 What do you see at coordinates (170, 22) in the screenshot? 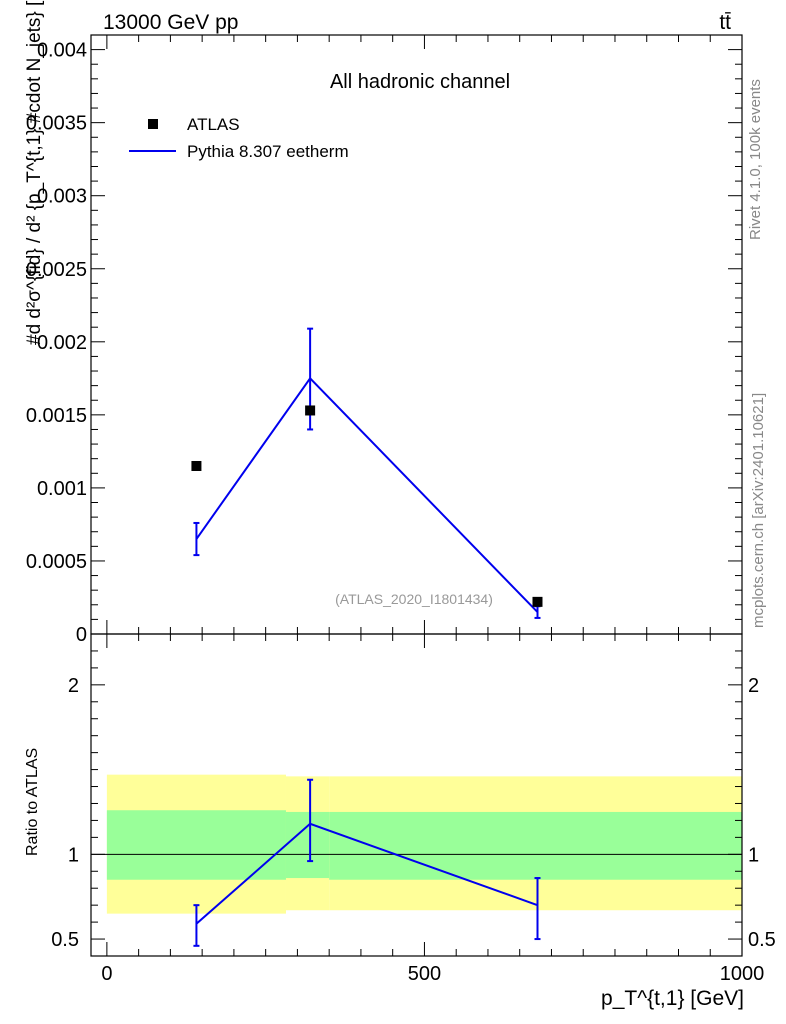
I see `collision-energy-label: 13000 GeV pp` at bounding box center [170, 22].